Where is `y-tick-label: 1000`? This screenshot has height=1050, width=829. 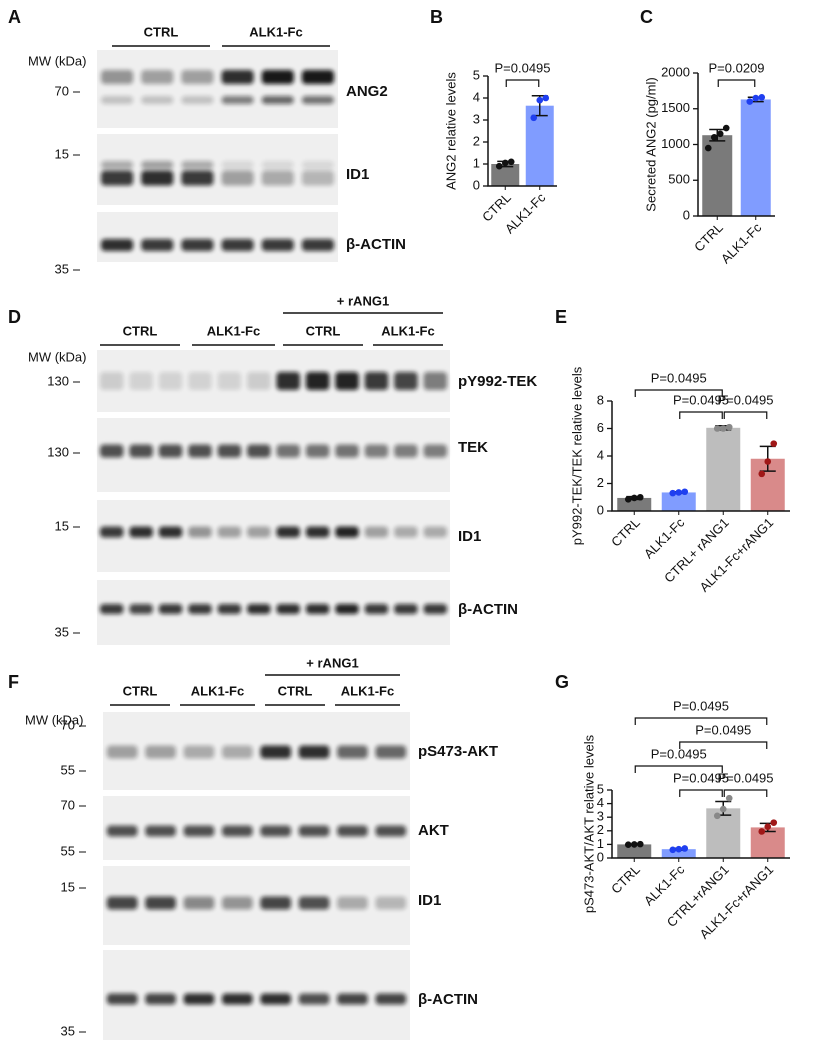
y-tick-label: 1000 is located at coordinates (675, 143).